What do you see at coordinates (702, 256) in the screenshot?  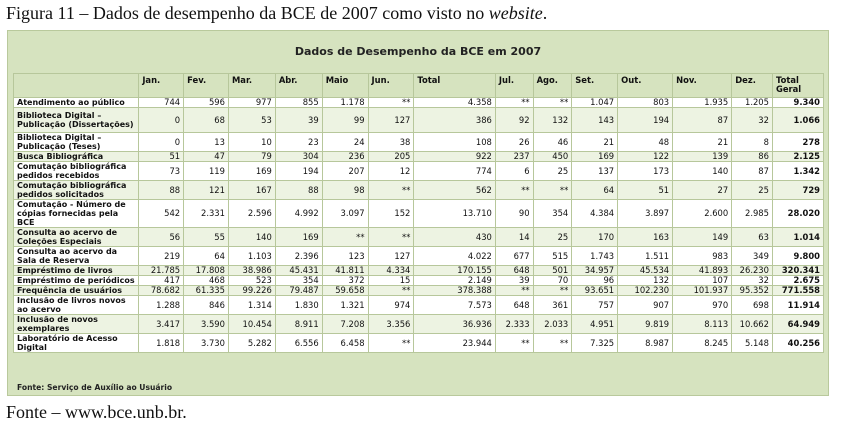 I see `table-cell: 983` at bounding box center [702, 256].